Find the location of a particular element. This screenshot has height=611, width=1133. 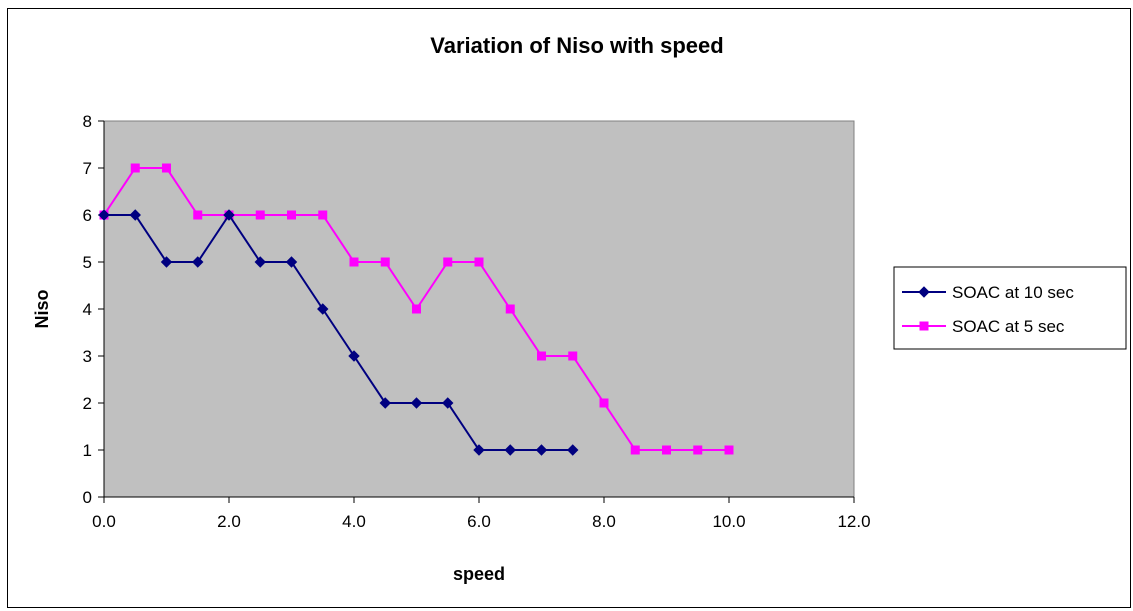

x-tick-label: 2.0 is located at coordinates (229, 521).